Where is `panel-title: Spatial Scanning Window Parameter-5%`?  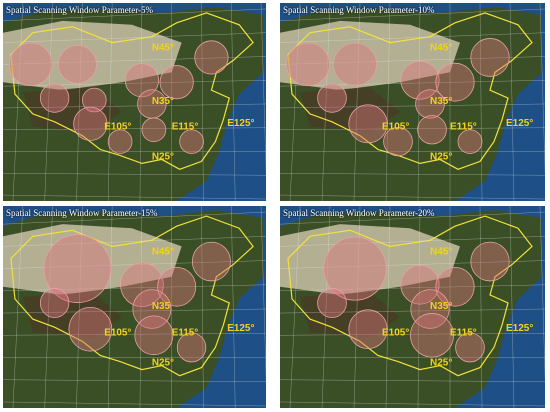
panel-title: Spatial Scanning Window Parameter-5% is located at coordinates (80, 10).